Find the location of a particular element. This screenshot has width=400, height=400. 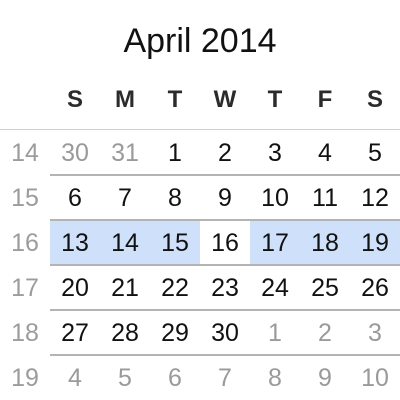

day-cell-selected: 18 is located at coordinates (325, 243).